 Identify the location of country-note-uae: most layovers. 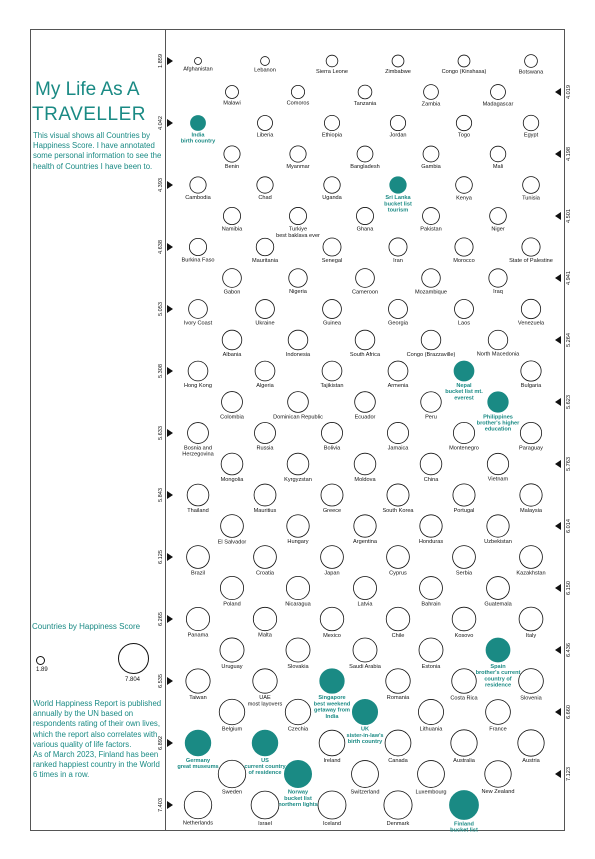
(265, 704).